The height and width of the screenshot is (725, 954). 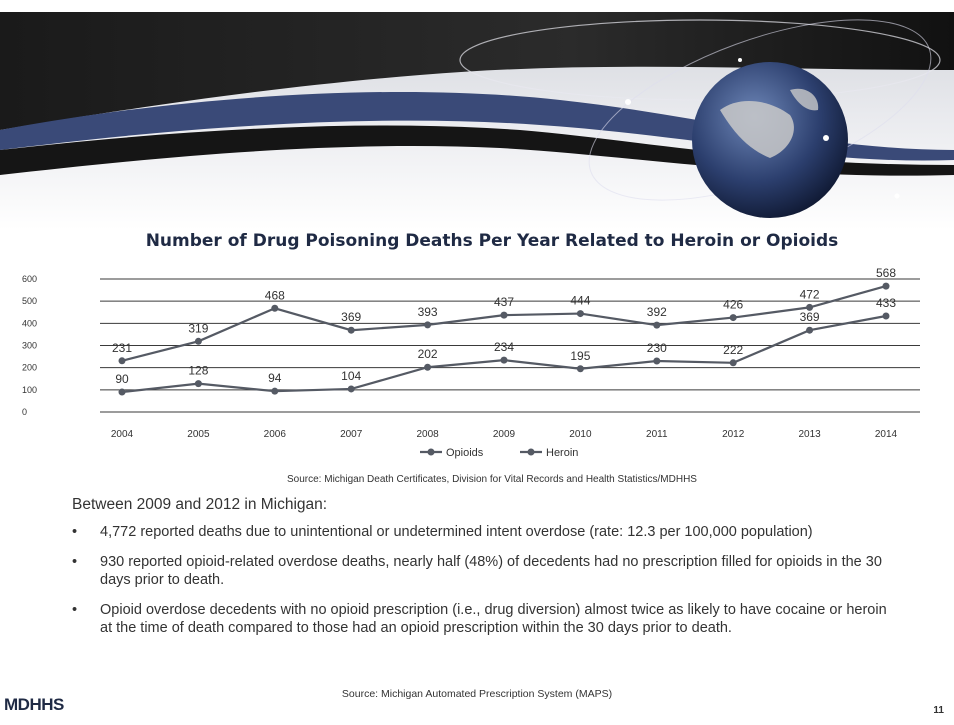 I want to click on x-tick-label: 2004, so click(x=122, y=434).